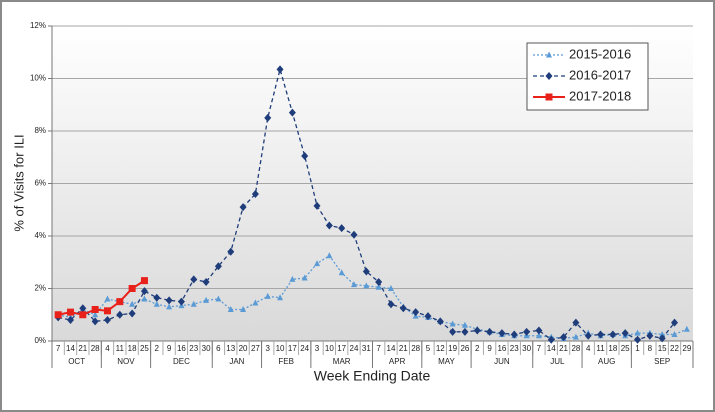 The height and width of the screenshot is (412, 715). I want to click on x-group-label: DEC, so click(181, 361).